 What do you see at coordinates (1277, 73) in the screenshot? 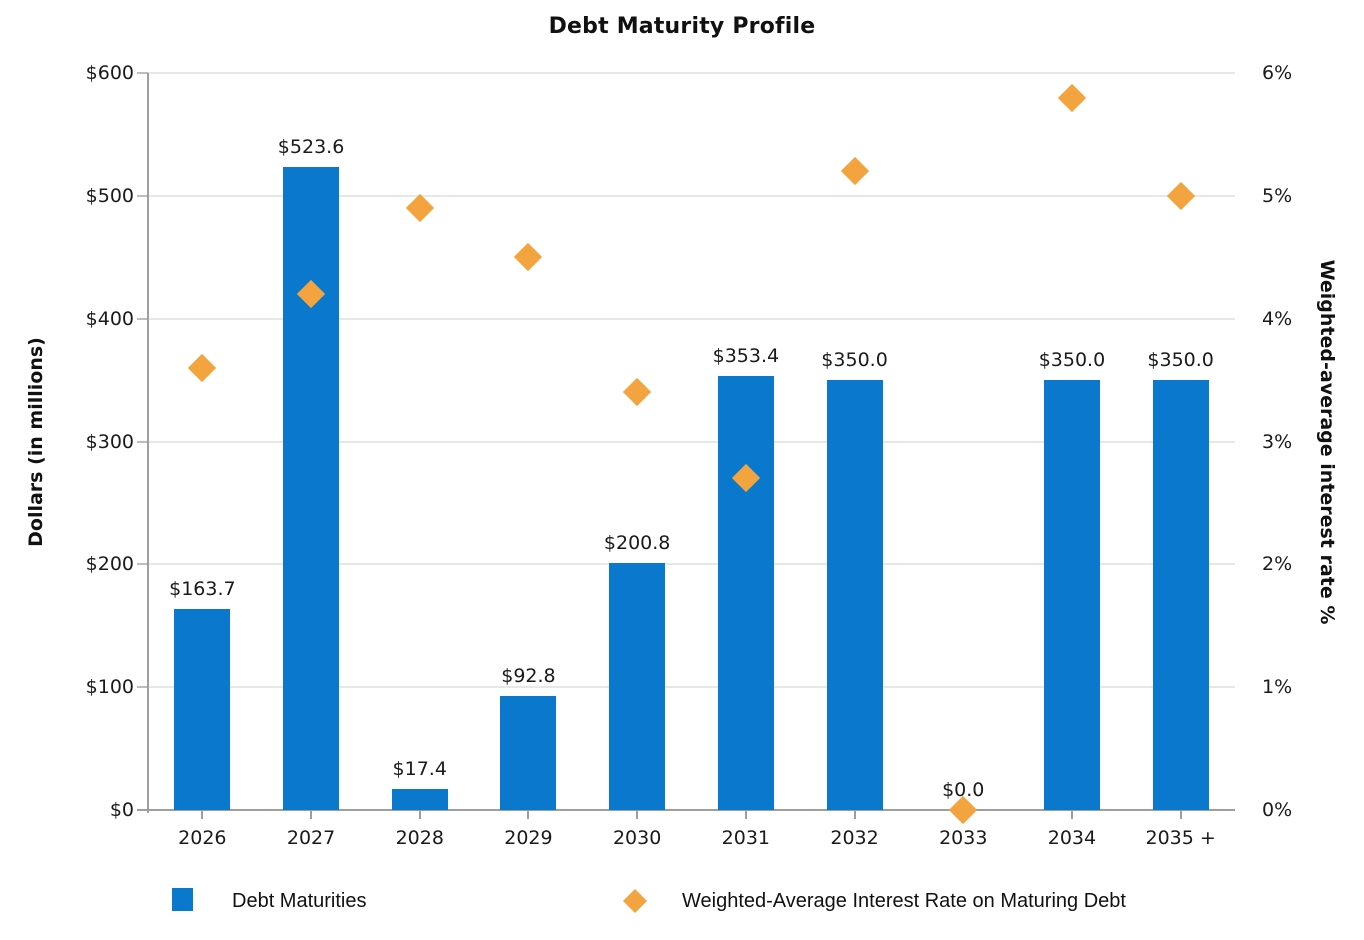
I see `y-right-tick-label: 6%` at bounding box center [1277, 73].